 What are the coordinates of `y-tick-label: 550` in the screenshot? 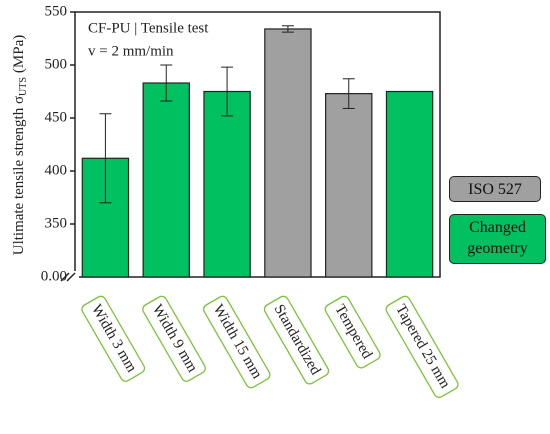 It's located at (56, 11).